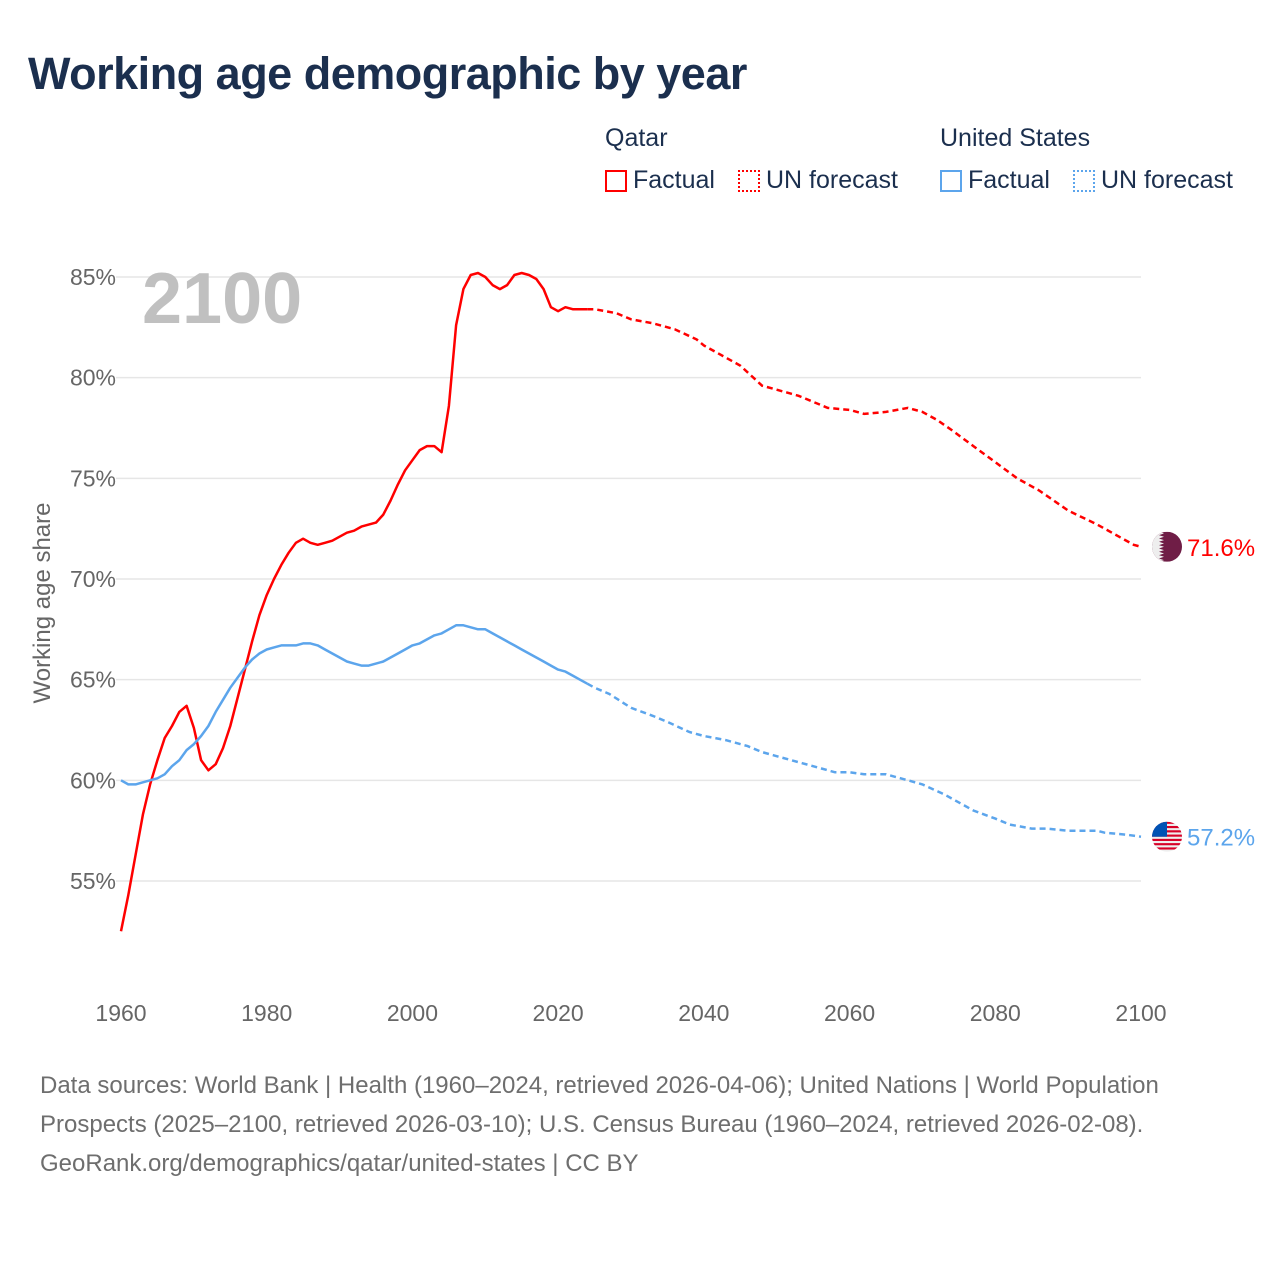  I want to click on y-tick-label: 60%, so click(93, 780).